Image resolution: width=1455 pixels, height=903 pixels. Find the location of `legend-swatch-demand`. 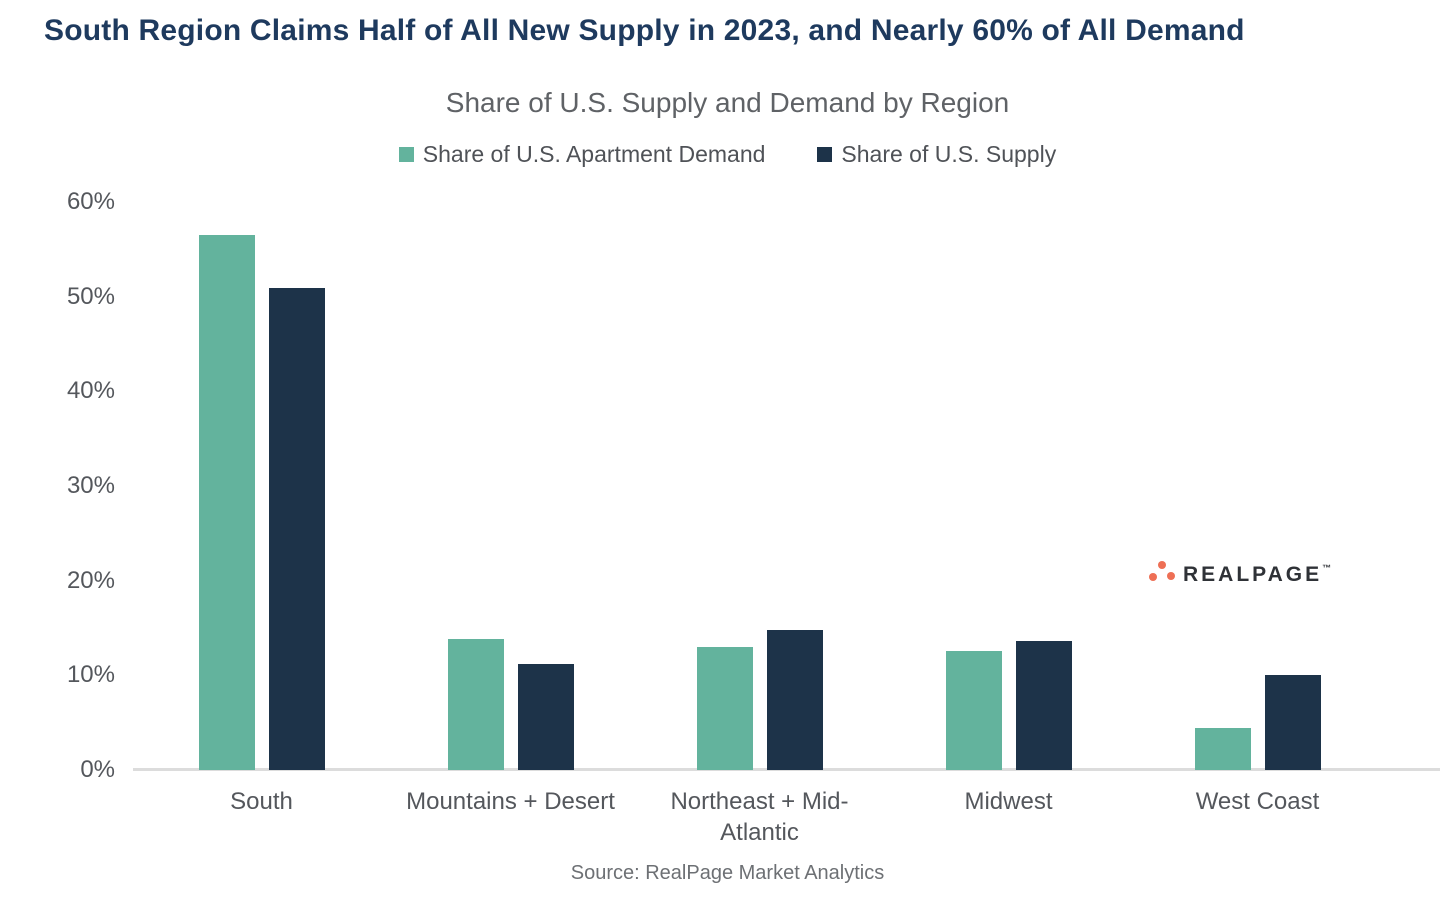

legend-swatch-demand is located at coordinates (406, 154).